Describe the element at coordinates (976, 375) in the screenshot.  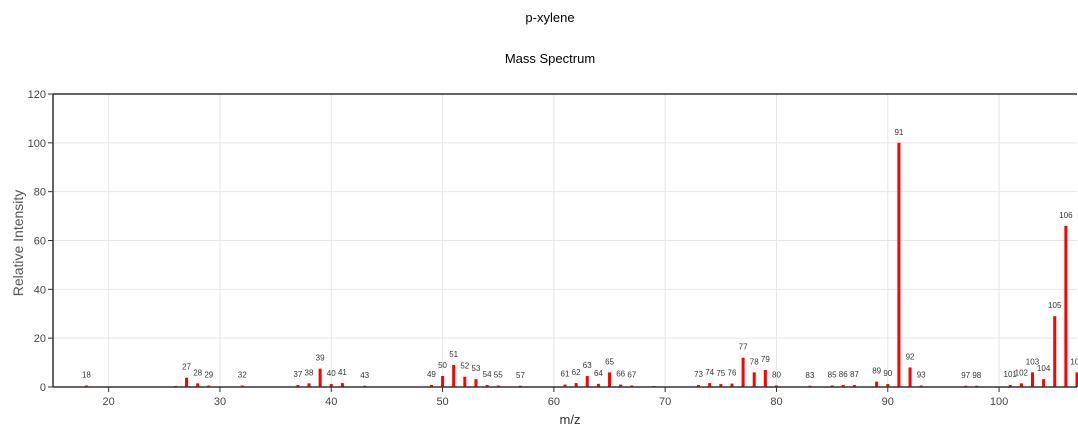
I see `bar-label: 98` at that location.